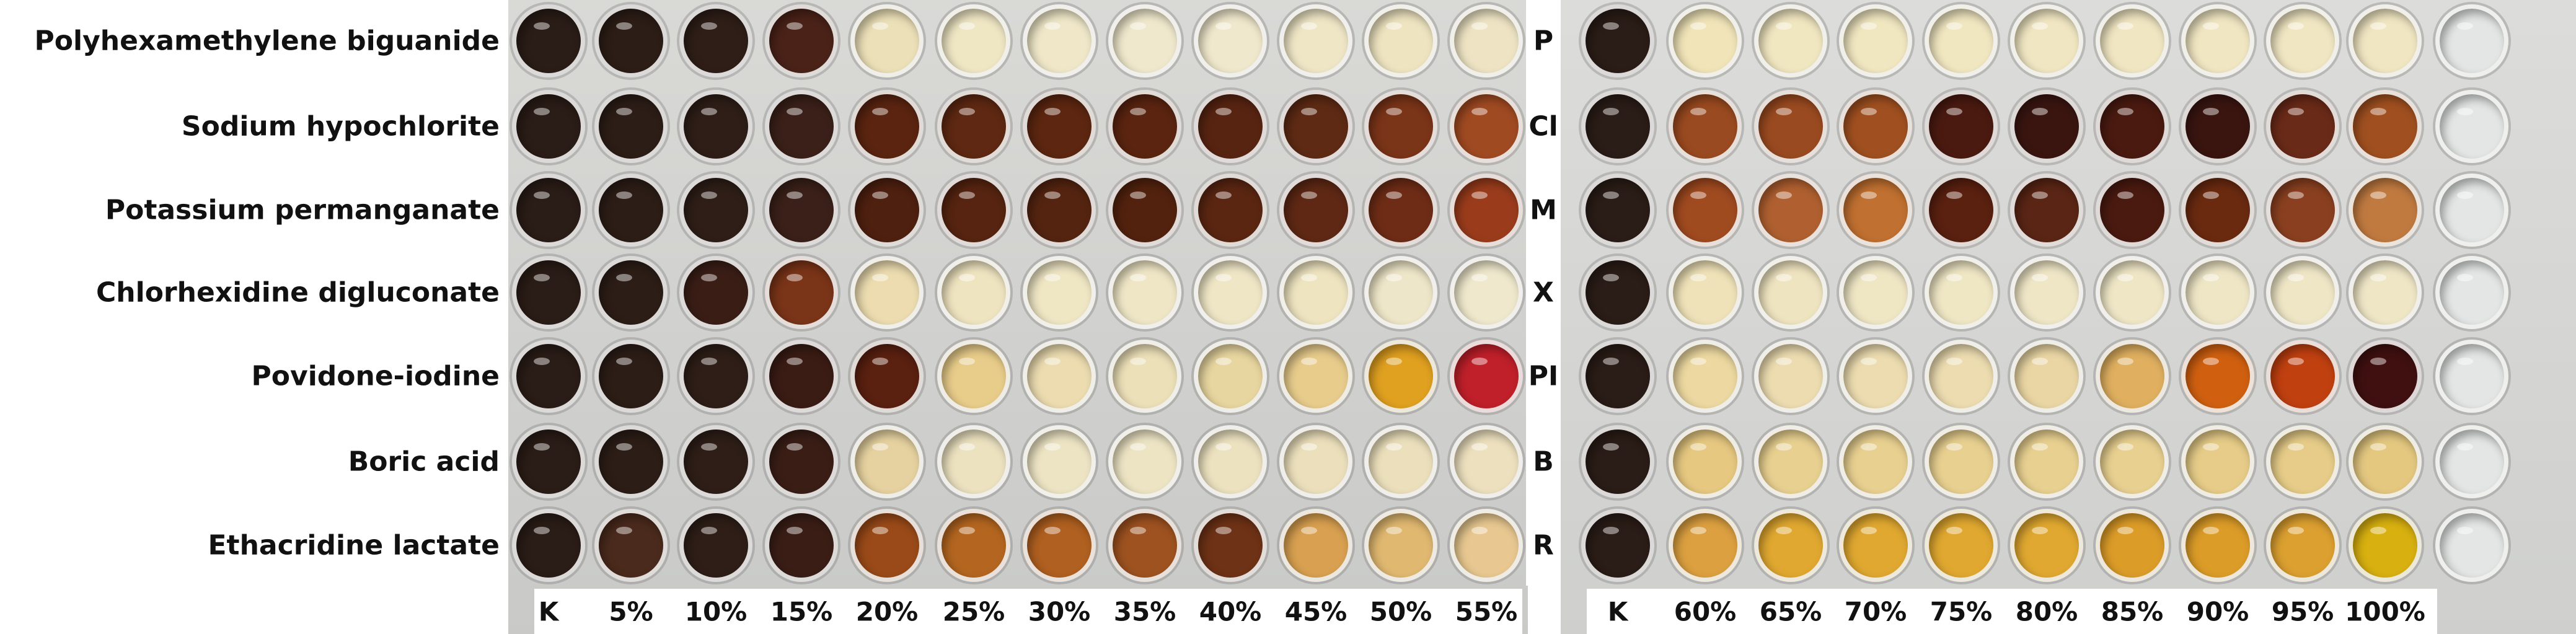 This screenshot has width=2576, height=634. What do you see at coordinates (1316, 611) in the screenshot?
I see `column-label: 45%` at bounding box center [1316, 611].